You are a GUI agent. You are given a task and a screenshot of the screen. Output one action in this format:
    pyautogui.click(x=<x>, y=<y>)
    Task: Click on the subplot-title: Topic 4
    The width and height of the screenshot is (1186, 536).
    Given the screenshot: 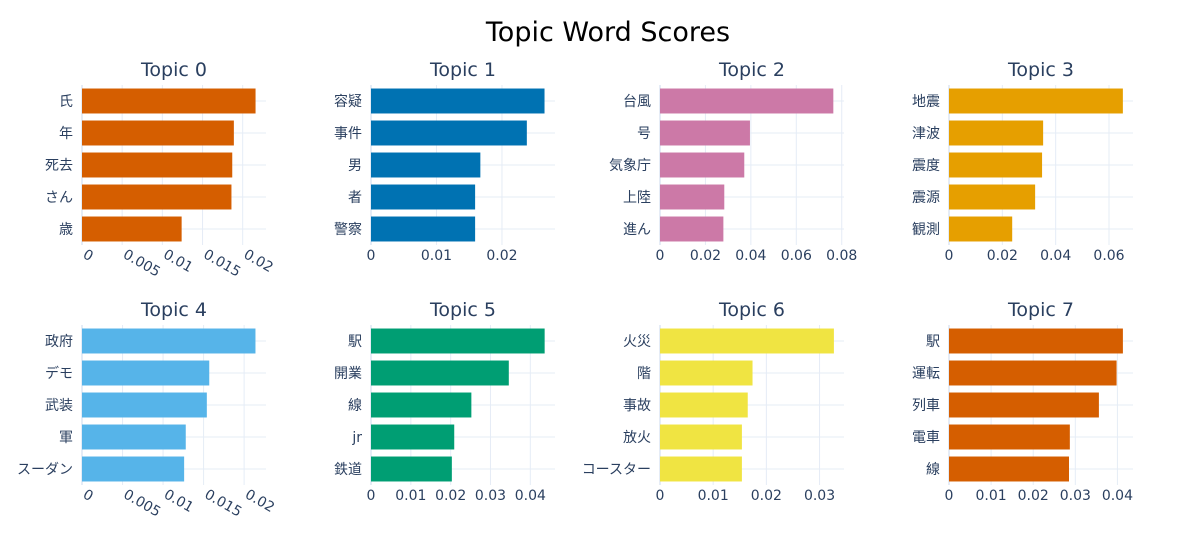 What is the action you would take?
    pyautogui.click(x=173, y=310)
    